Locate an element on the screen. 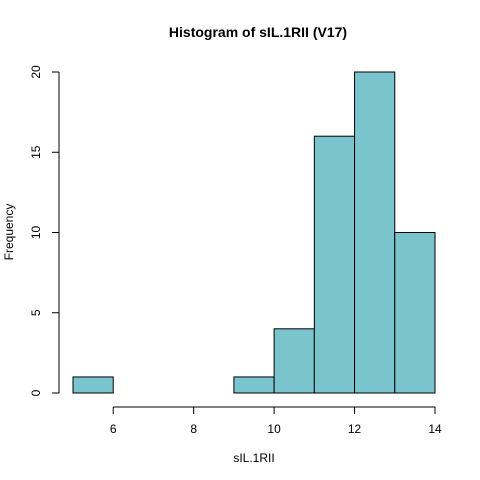 The image size is (480, 480). x-axis-label: sIL.1RII is located at coordinates (253, 458).